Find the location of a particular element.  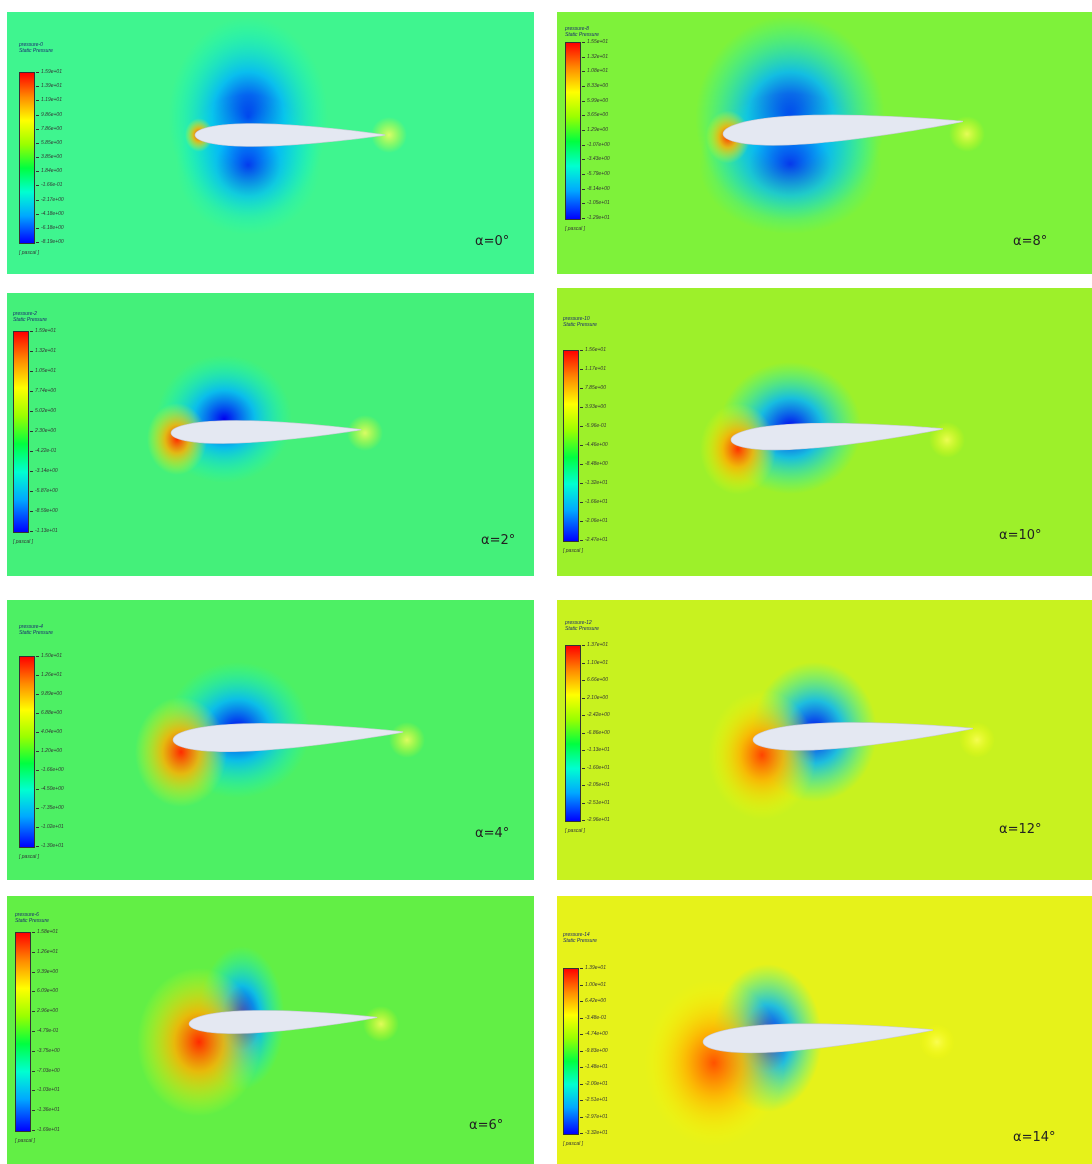

legend-tick-label: 6.88e+00 is located at coordinates (49, 713).